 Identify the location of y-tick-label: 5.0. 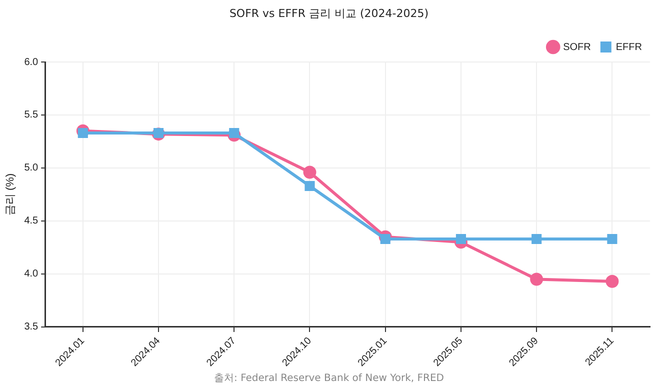
(31, 168).